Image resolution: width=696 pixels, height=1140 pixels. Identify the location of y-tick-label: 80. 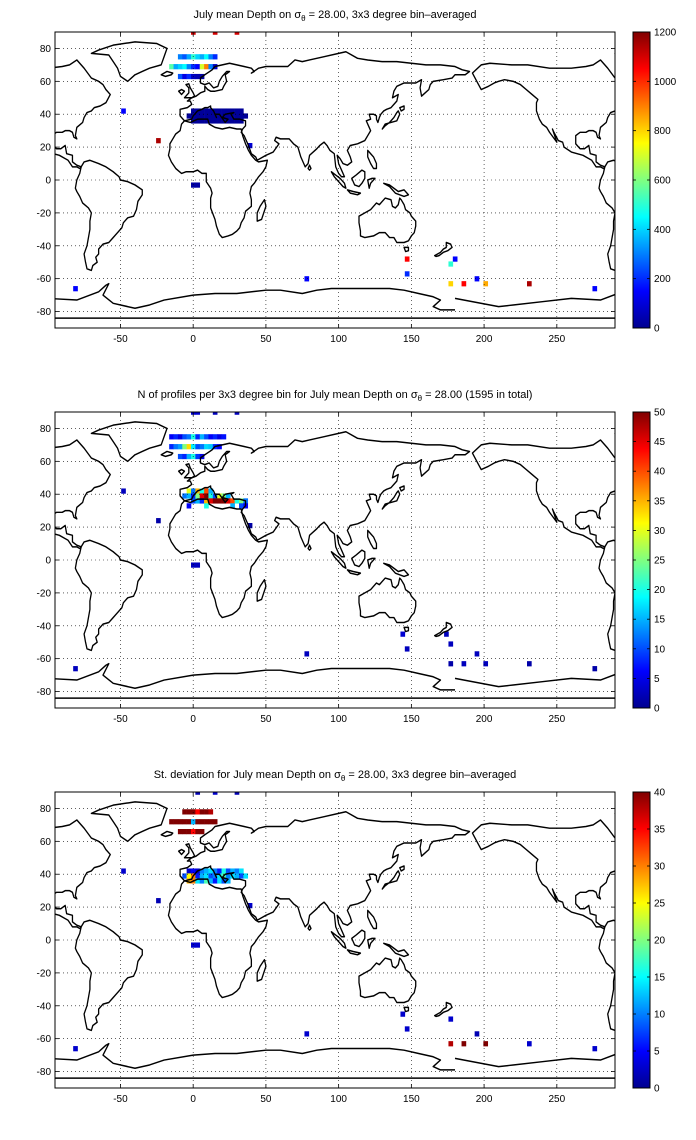
(46, 49).